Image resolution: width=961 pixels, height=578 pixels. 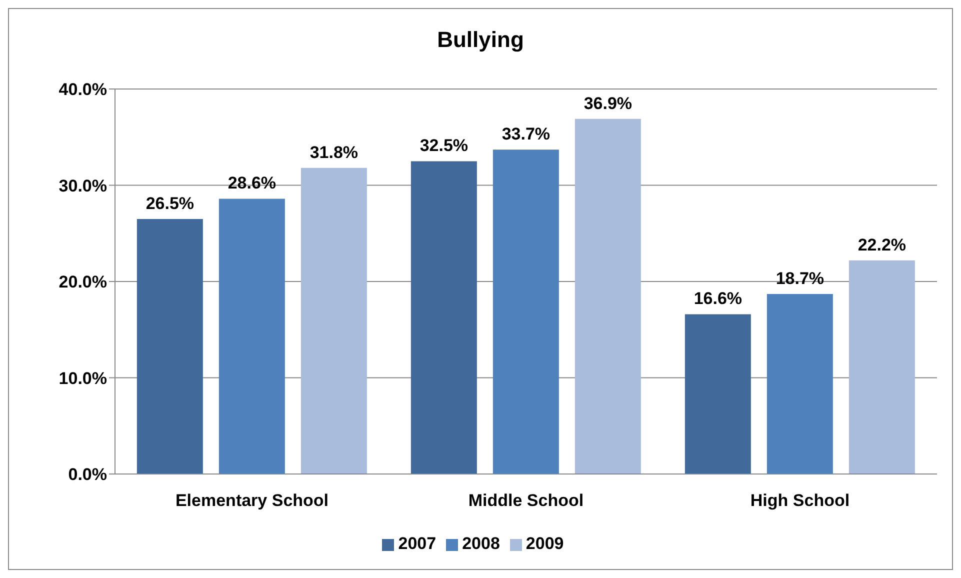 What do you see at coordinates (82, 282) in the screenshot?
I see `y-tick-label: 20.0%` at bounding box center [82, 282].